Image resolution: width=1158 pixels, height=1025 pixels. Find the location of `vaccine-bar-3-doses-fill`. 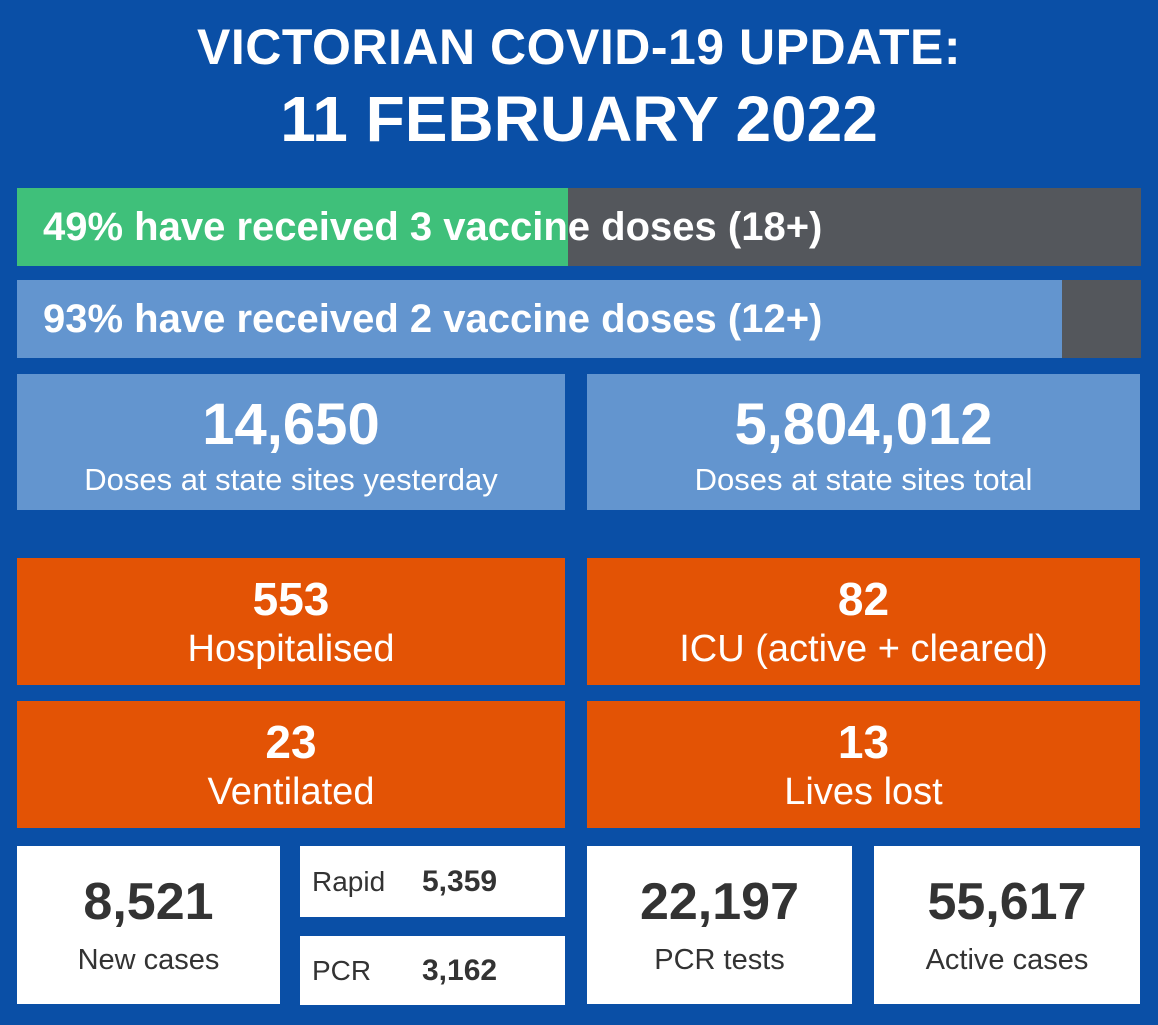

vaccine-bar-3-doses-fill is located at coordinates (292, 227).